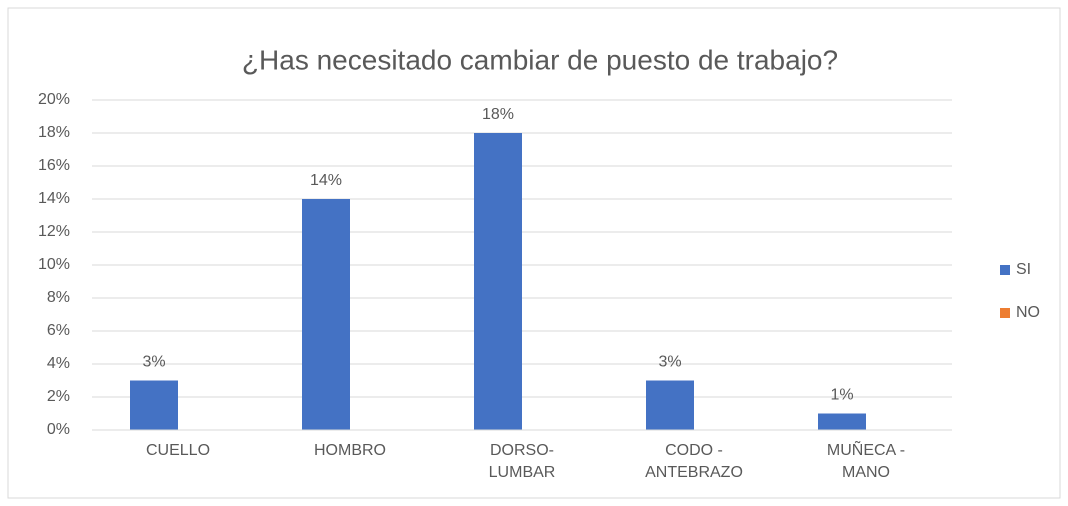 The height and width of the screenshot is (506, 1068). What do you see at coordinates (1028, 312) in the screenshot?
I see `legend-label: NO` at bounding box center [1028, 312].